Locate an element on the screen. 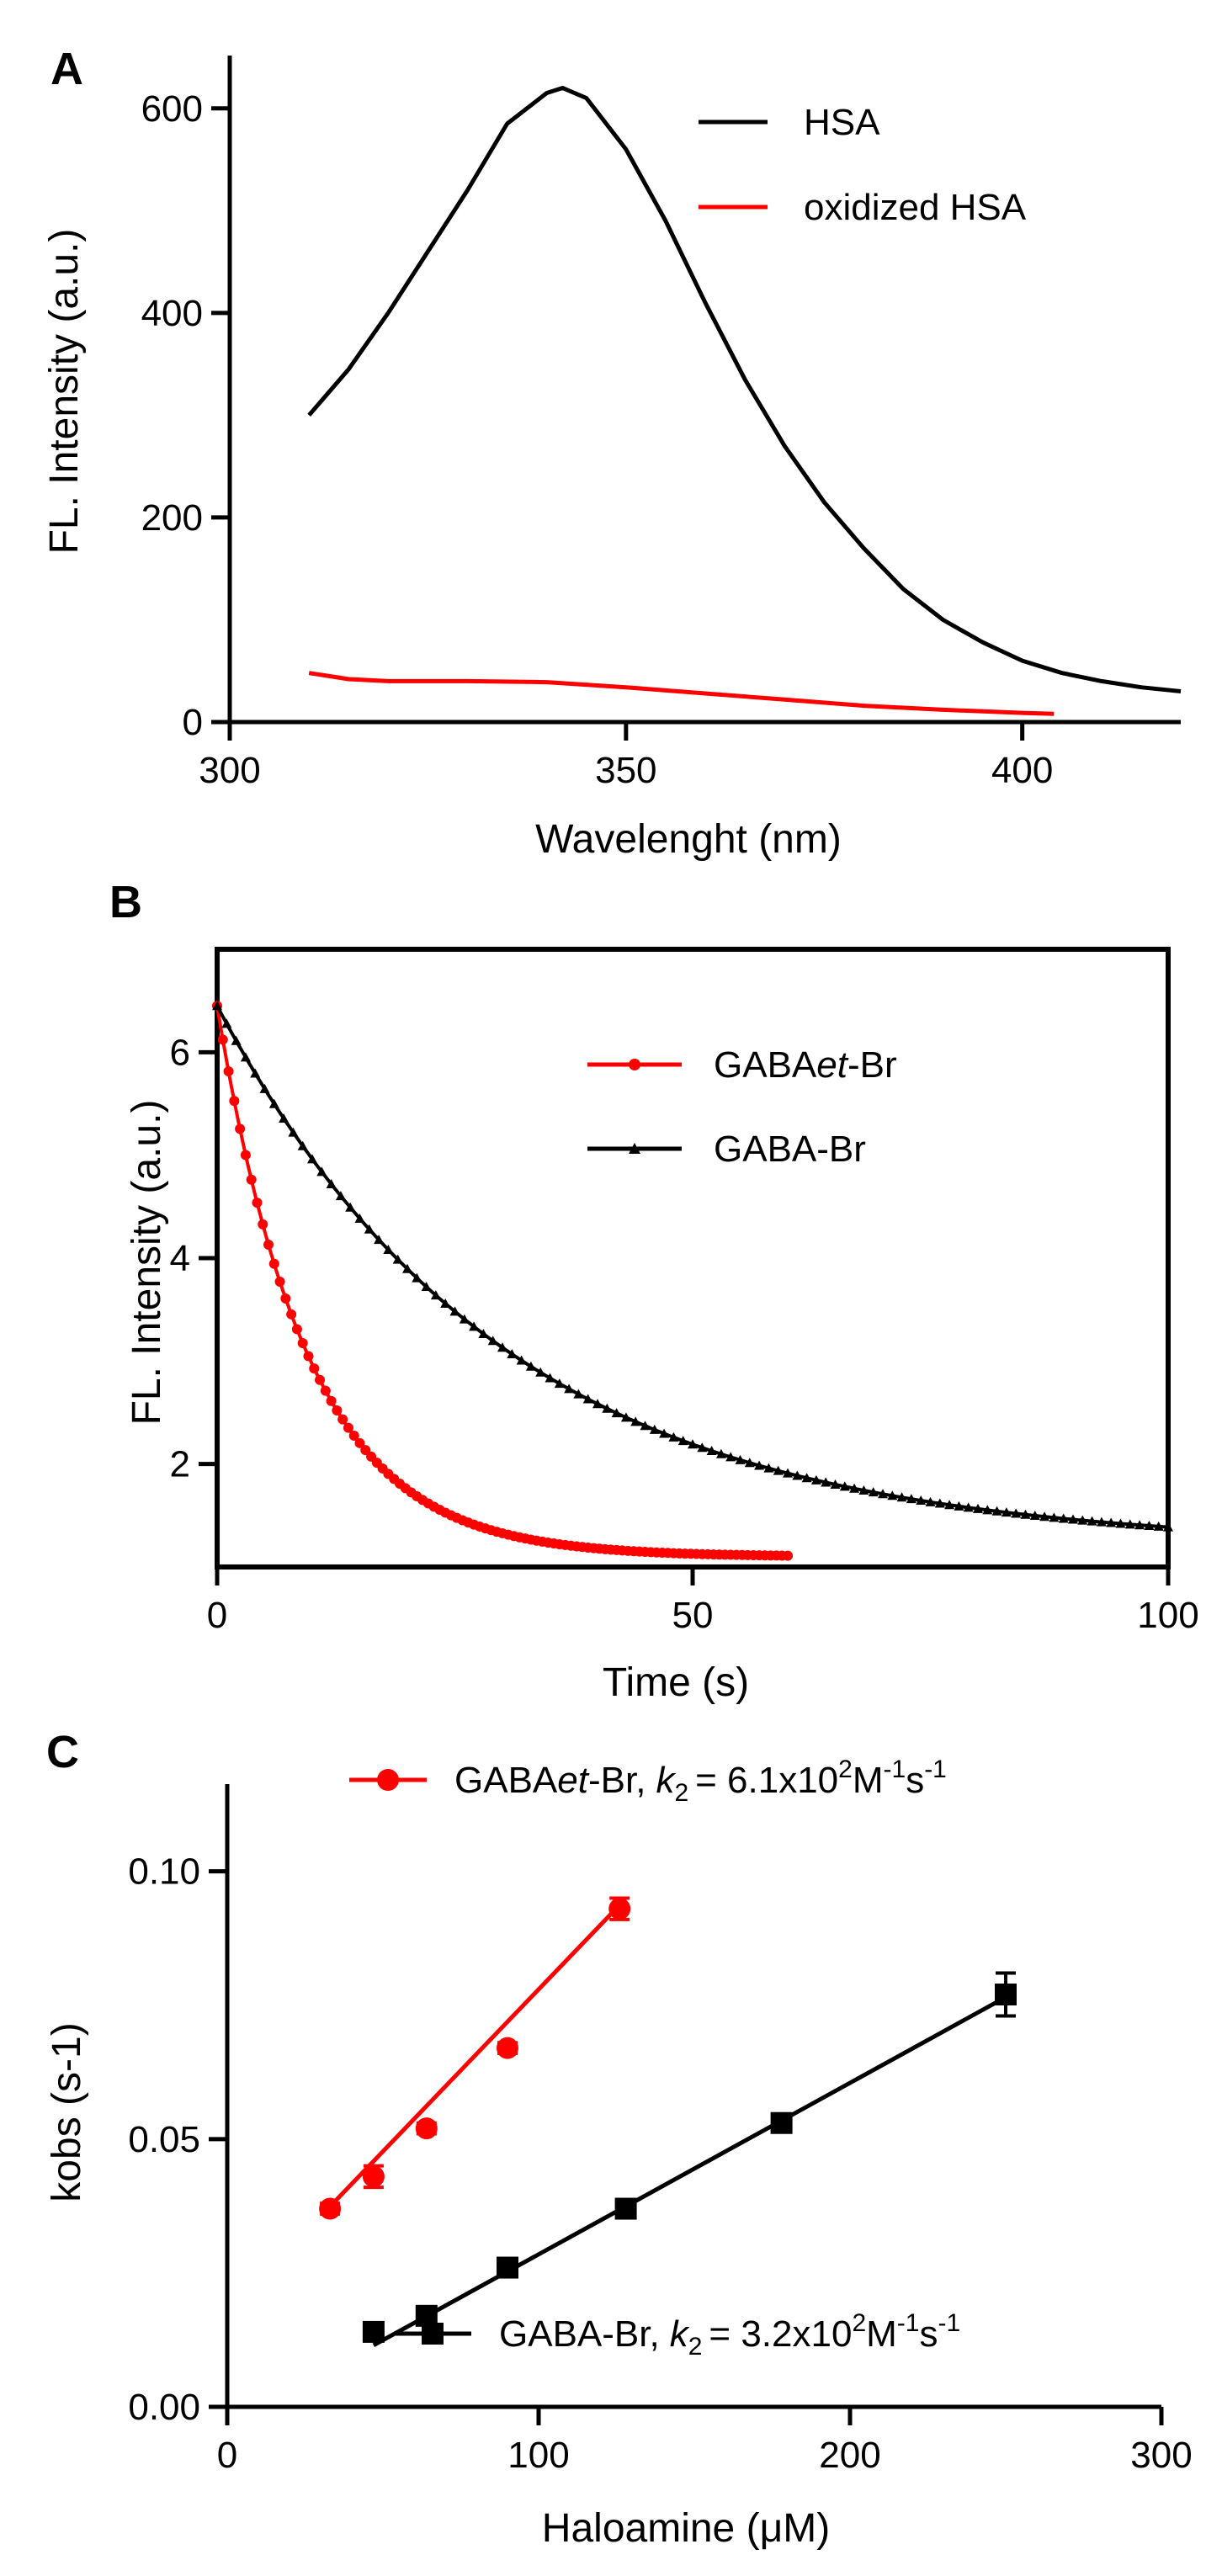  y-axis-title: kobs (s-1) is located at coordinates (67, 2112).